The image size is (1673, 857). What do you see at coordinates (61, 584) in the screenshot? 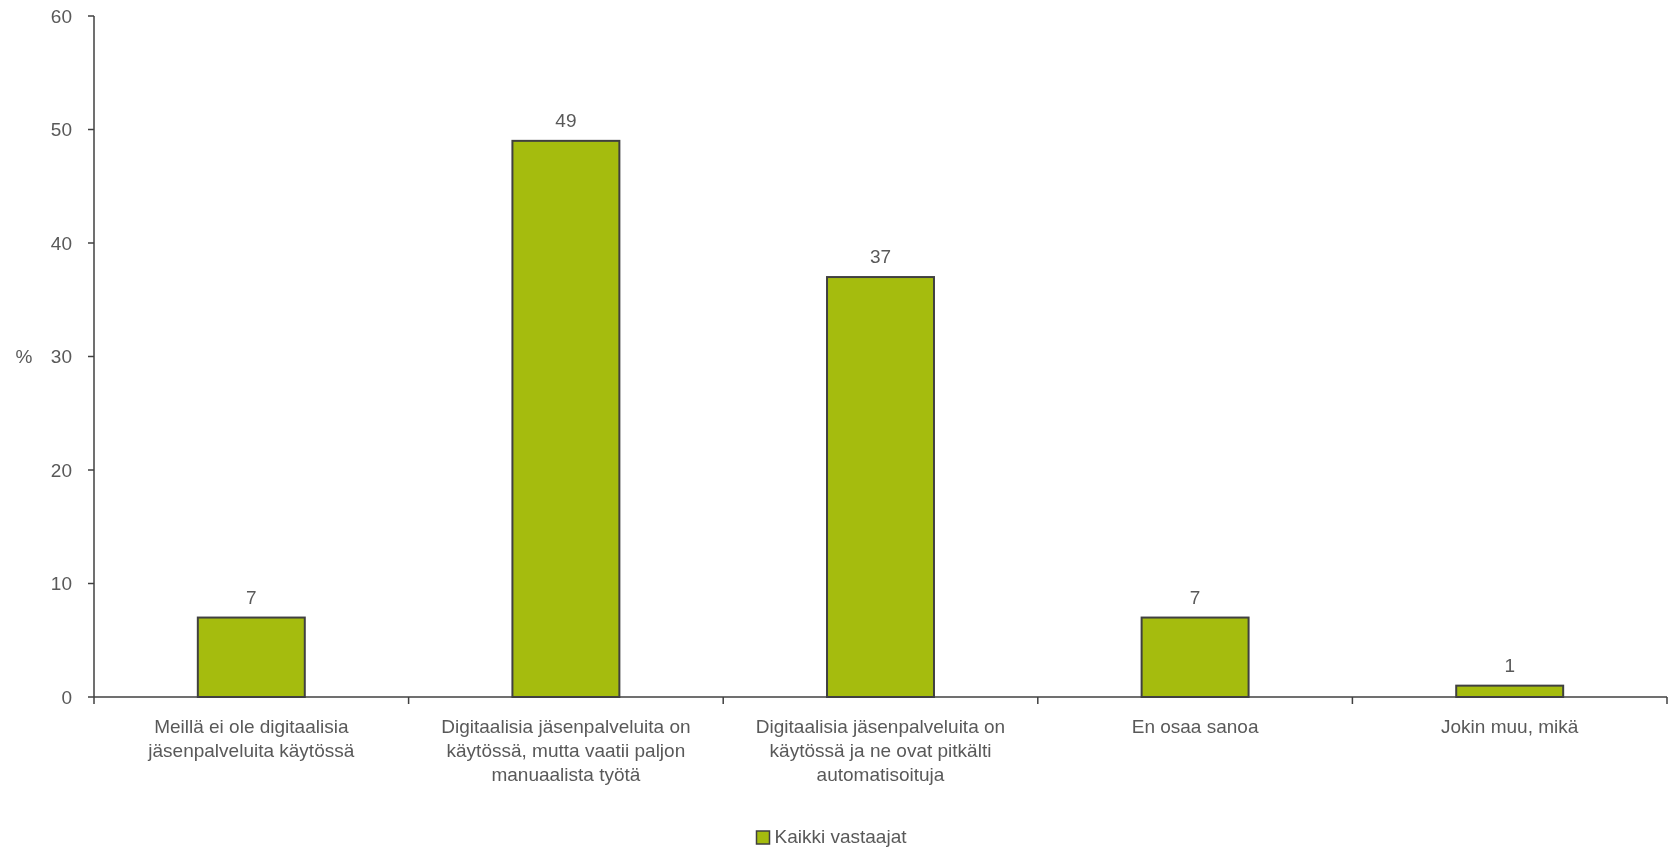
I see `y-tick-label: 10` at bounding box center [61, 584].